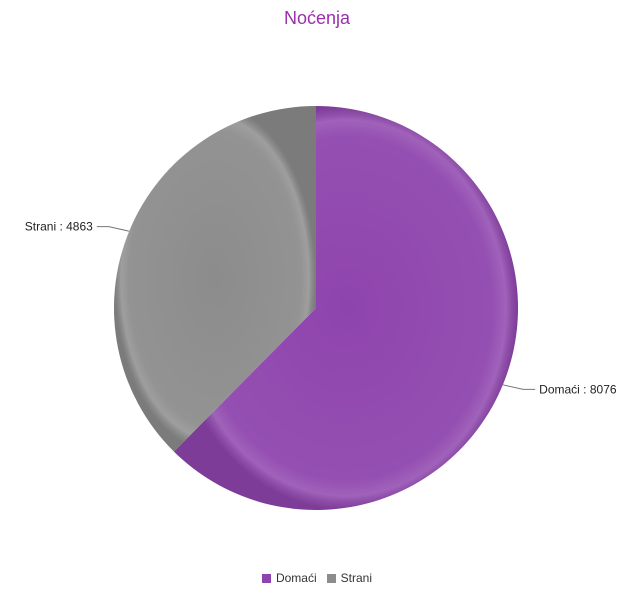  I want to click on legend-item-strani: Strani, so click(349, 578).